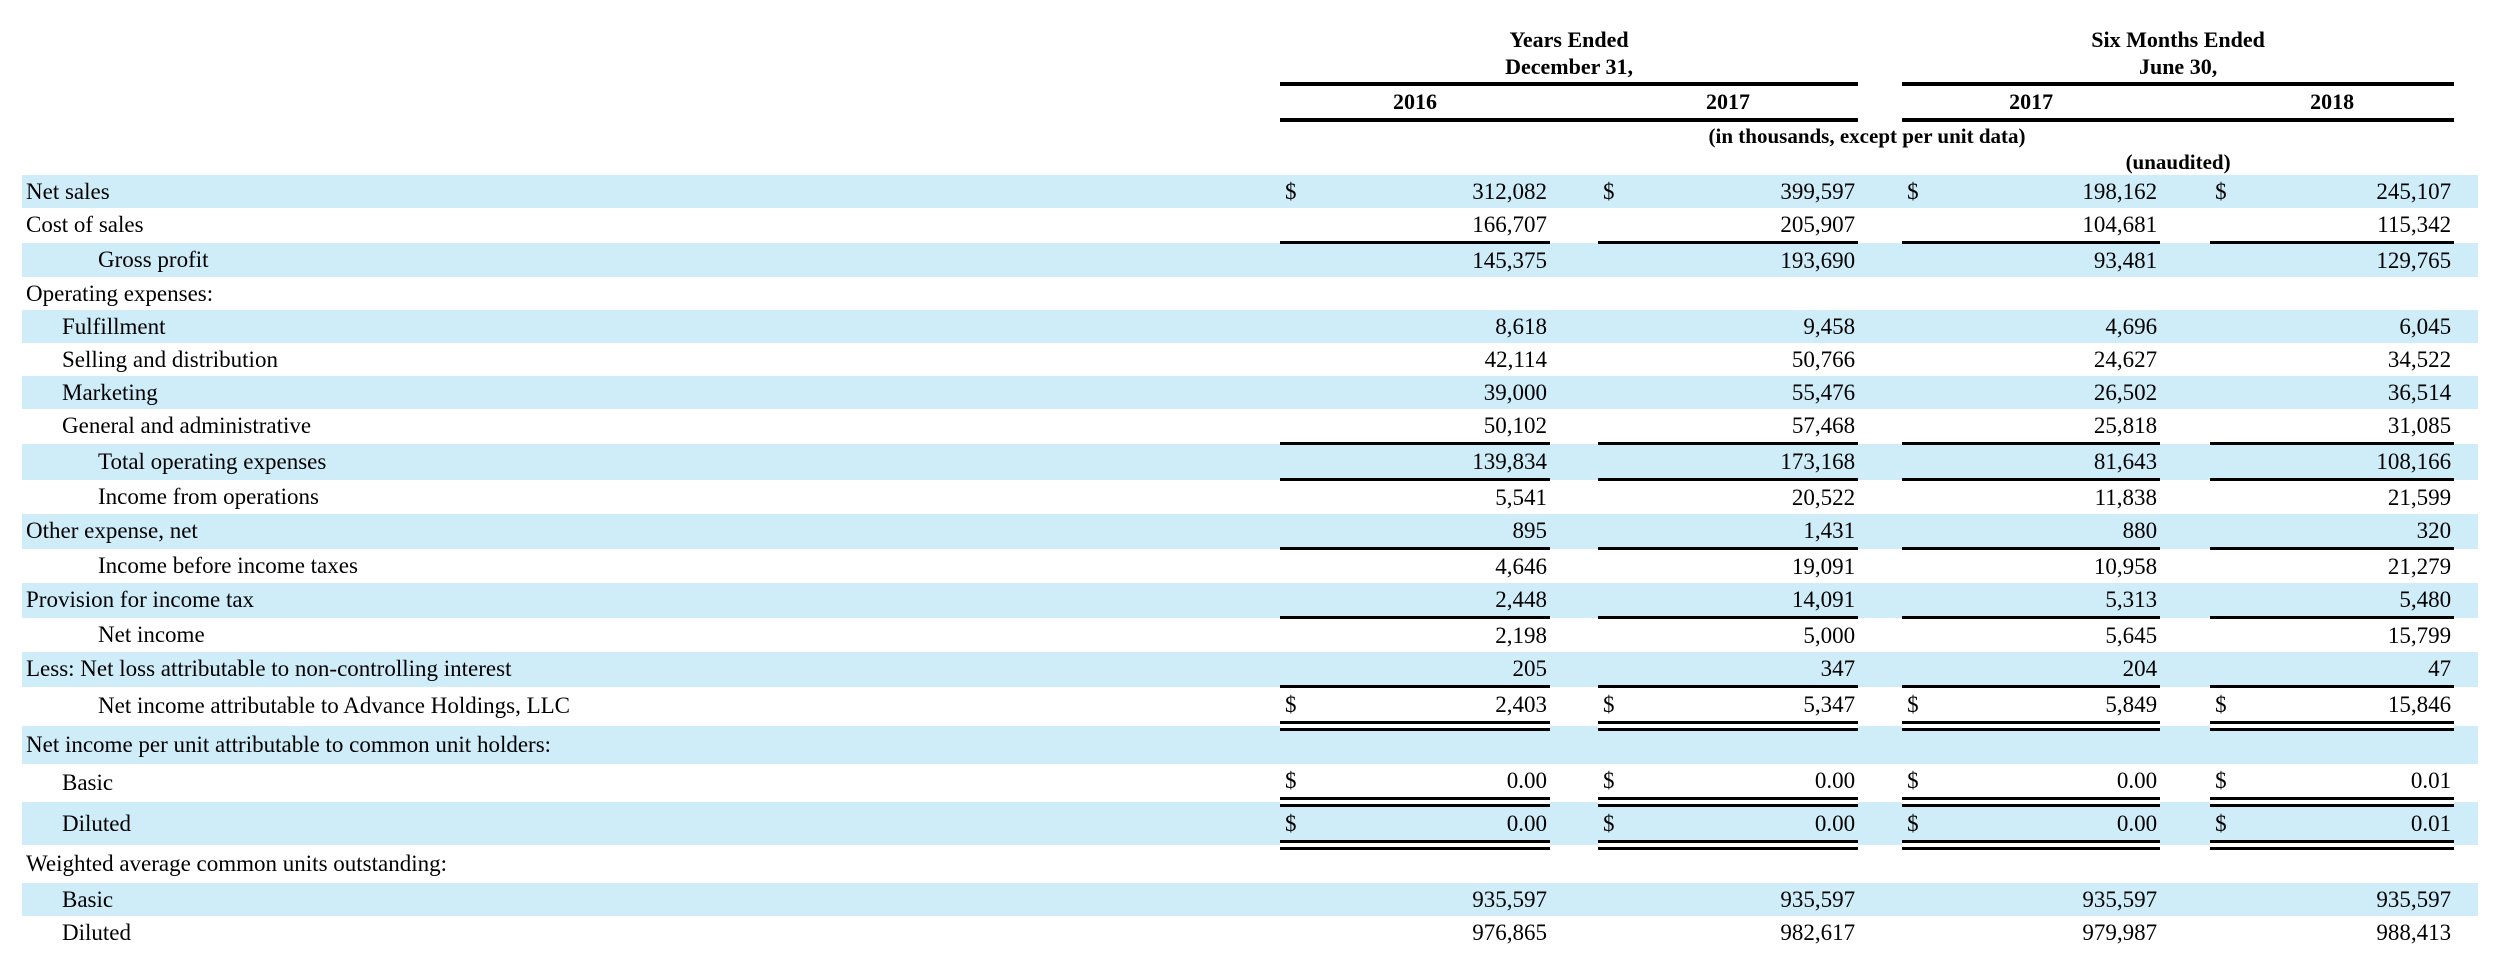 This screenshot has height=966, width=2496. Describe the element at coordinates (2178, 39) in the screenshot. I see `col-group-title-line1: Six Months Ended` at that location.